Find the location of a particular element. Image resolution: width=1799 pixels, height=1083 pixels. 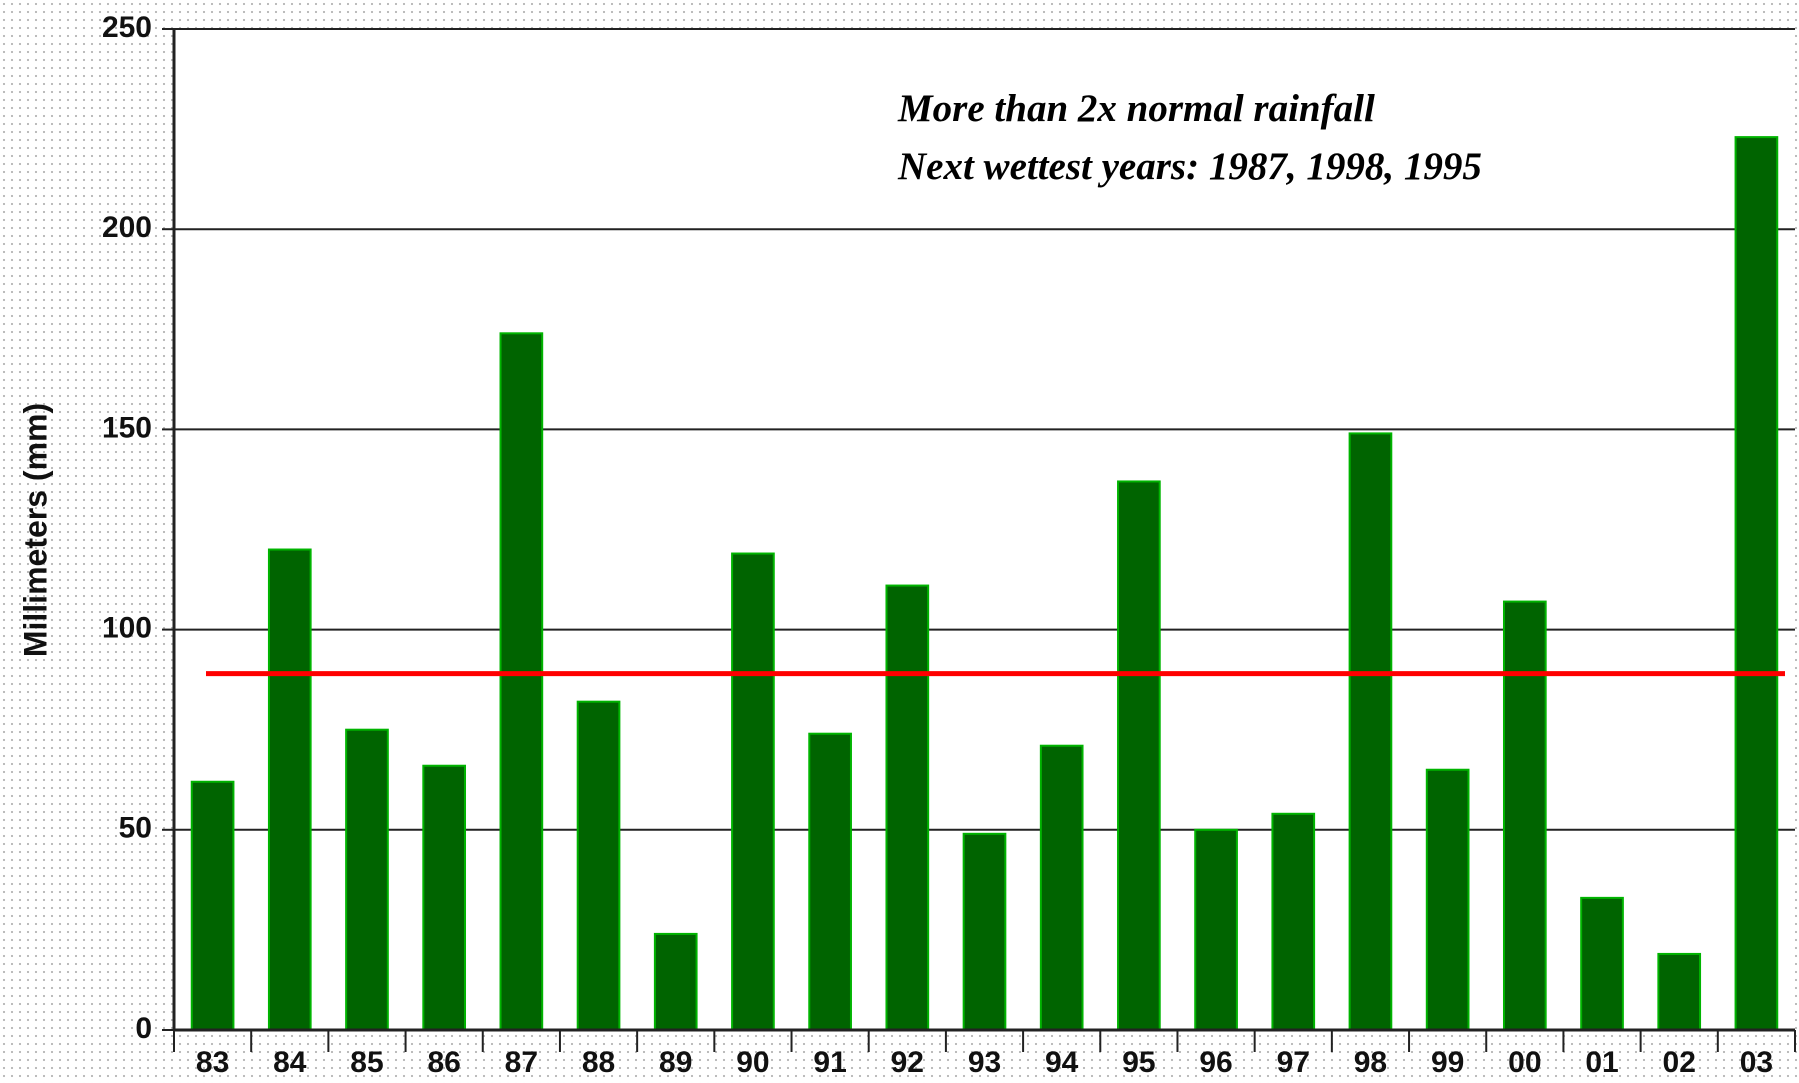

x-tick-label: 83 is located at coordinates (212, 1062).